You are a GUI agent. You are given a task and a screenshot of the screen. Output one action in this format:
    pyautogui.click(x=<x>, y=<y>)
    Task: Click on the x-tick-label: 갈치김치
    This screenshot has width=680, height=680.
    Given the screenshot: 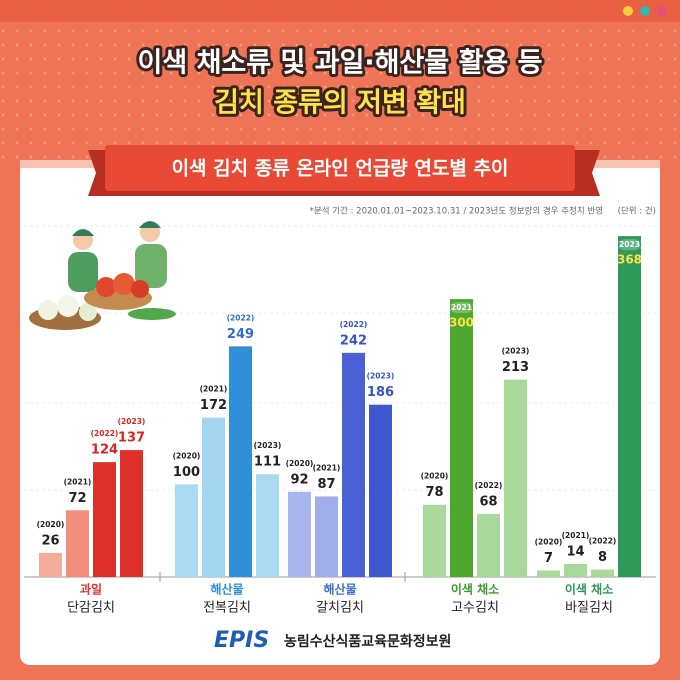 What is the action you would take?
    pyautogui.click(x=340, y=608)
    